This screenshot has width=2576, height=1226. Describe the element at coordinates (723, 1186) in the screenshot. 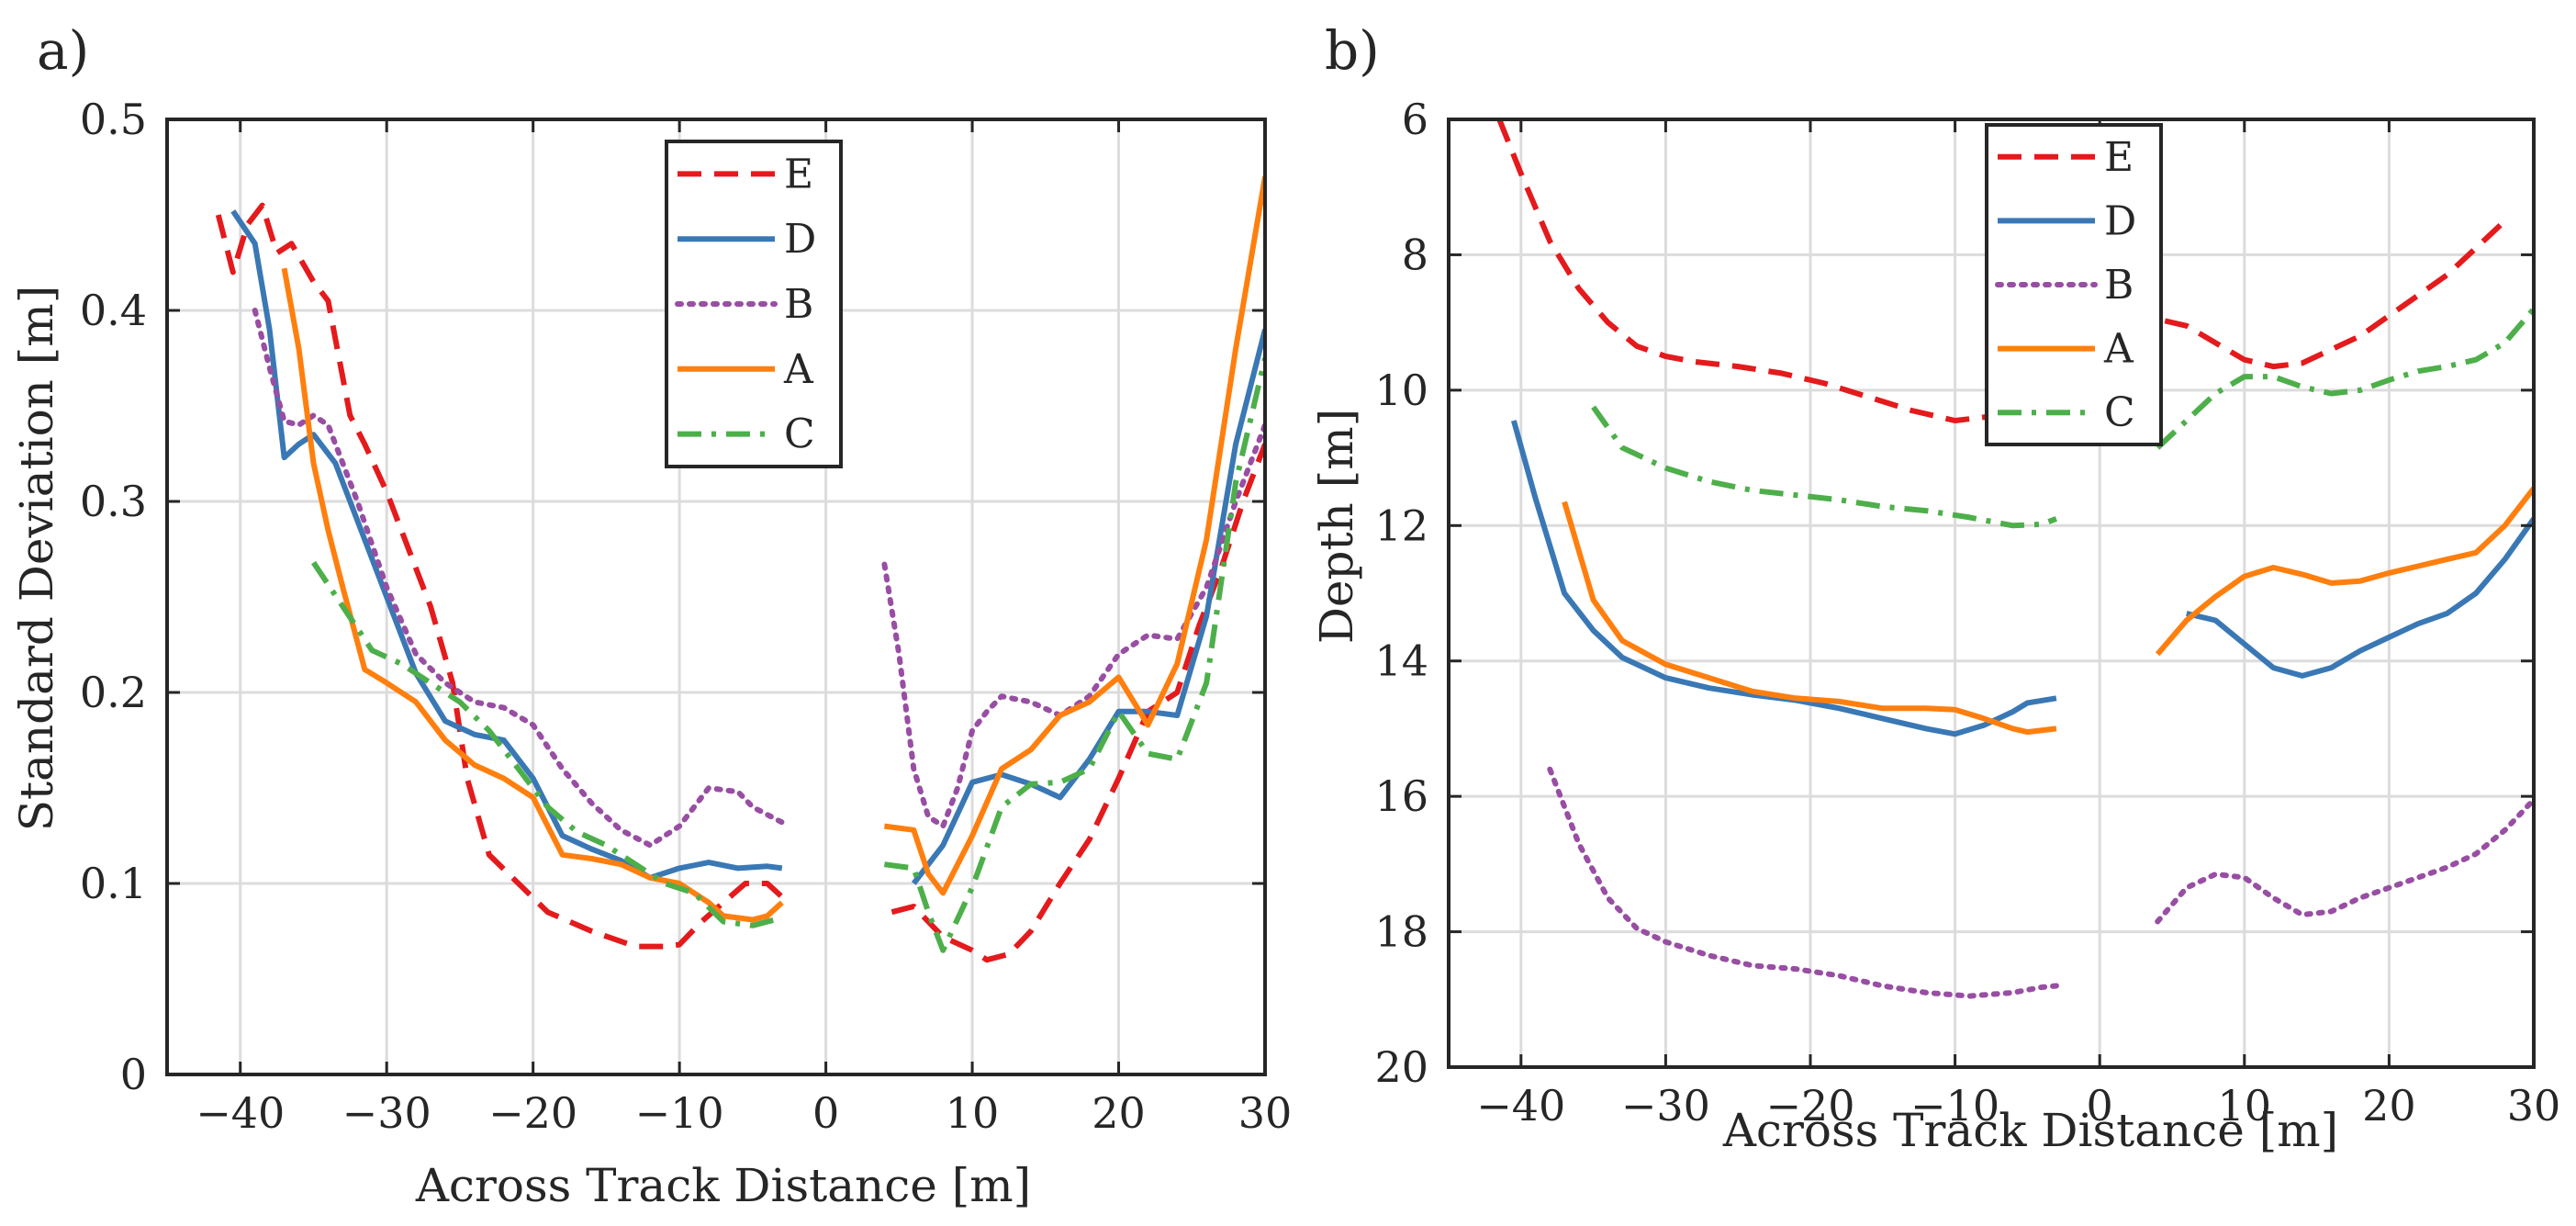

I see `panel-a-x-axis-label: Across Track Distance [m]` at that location.